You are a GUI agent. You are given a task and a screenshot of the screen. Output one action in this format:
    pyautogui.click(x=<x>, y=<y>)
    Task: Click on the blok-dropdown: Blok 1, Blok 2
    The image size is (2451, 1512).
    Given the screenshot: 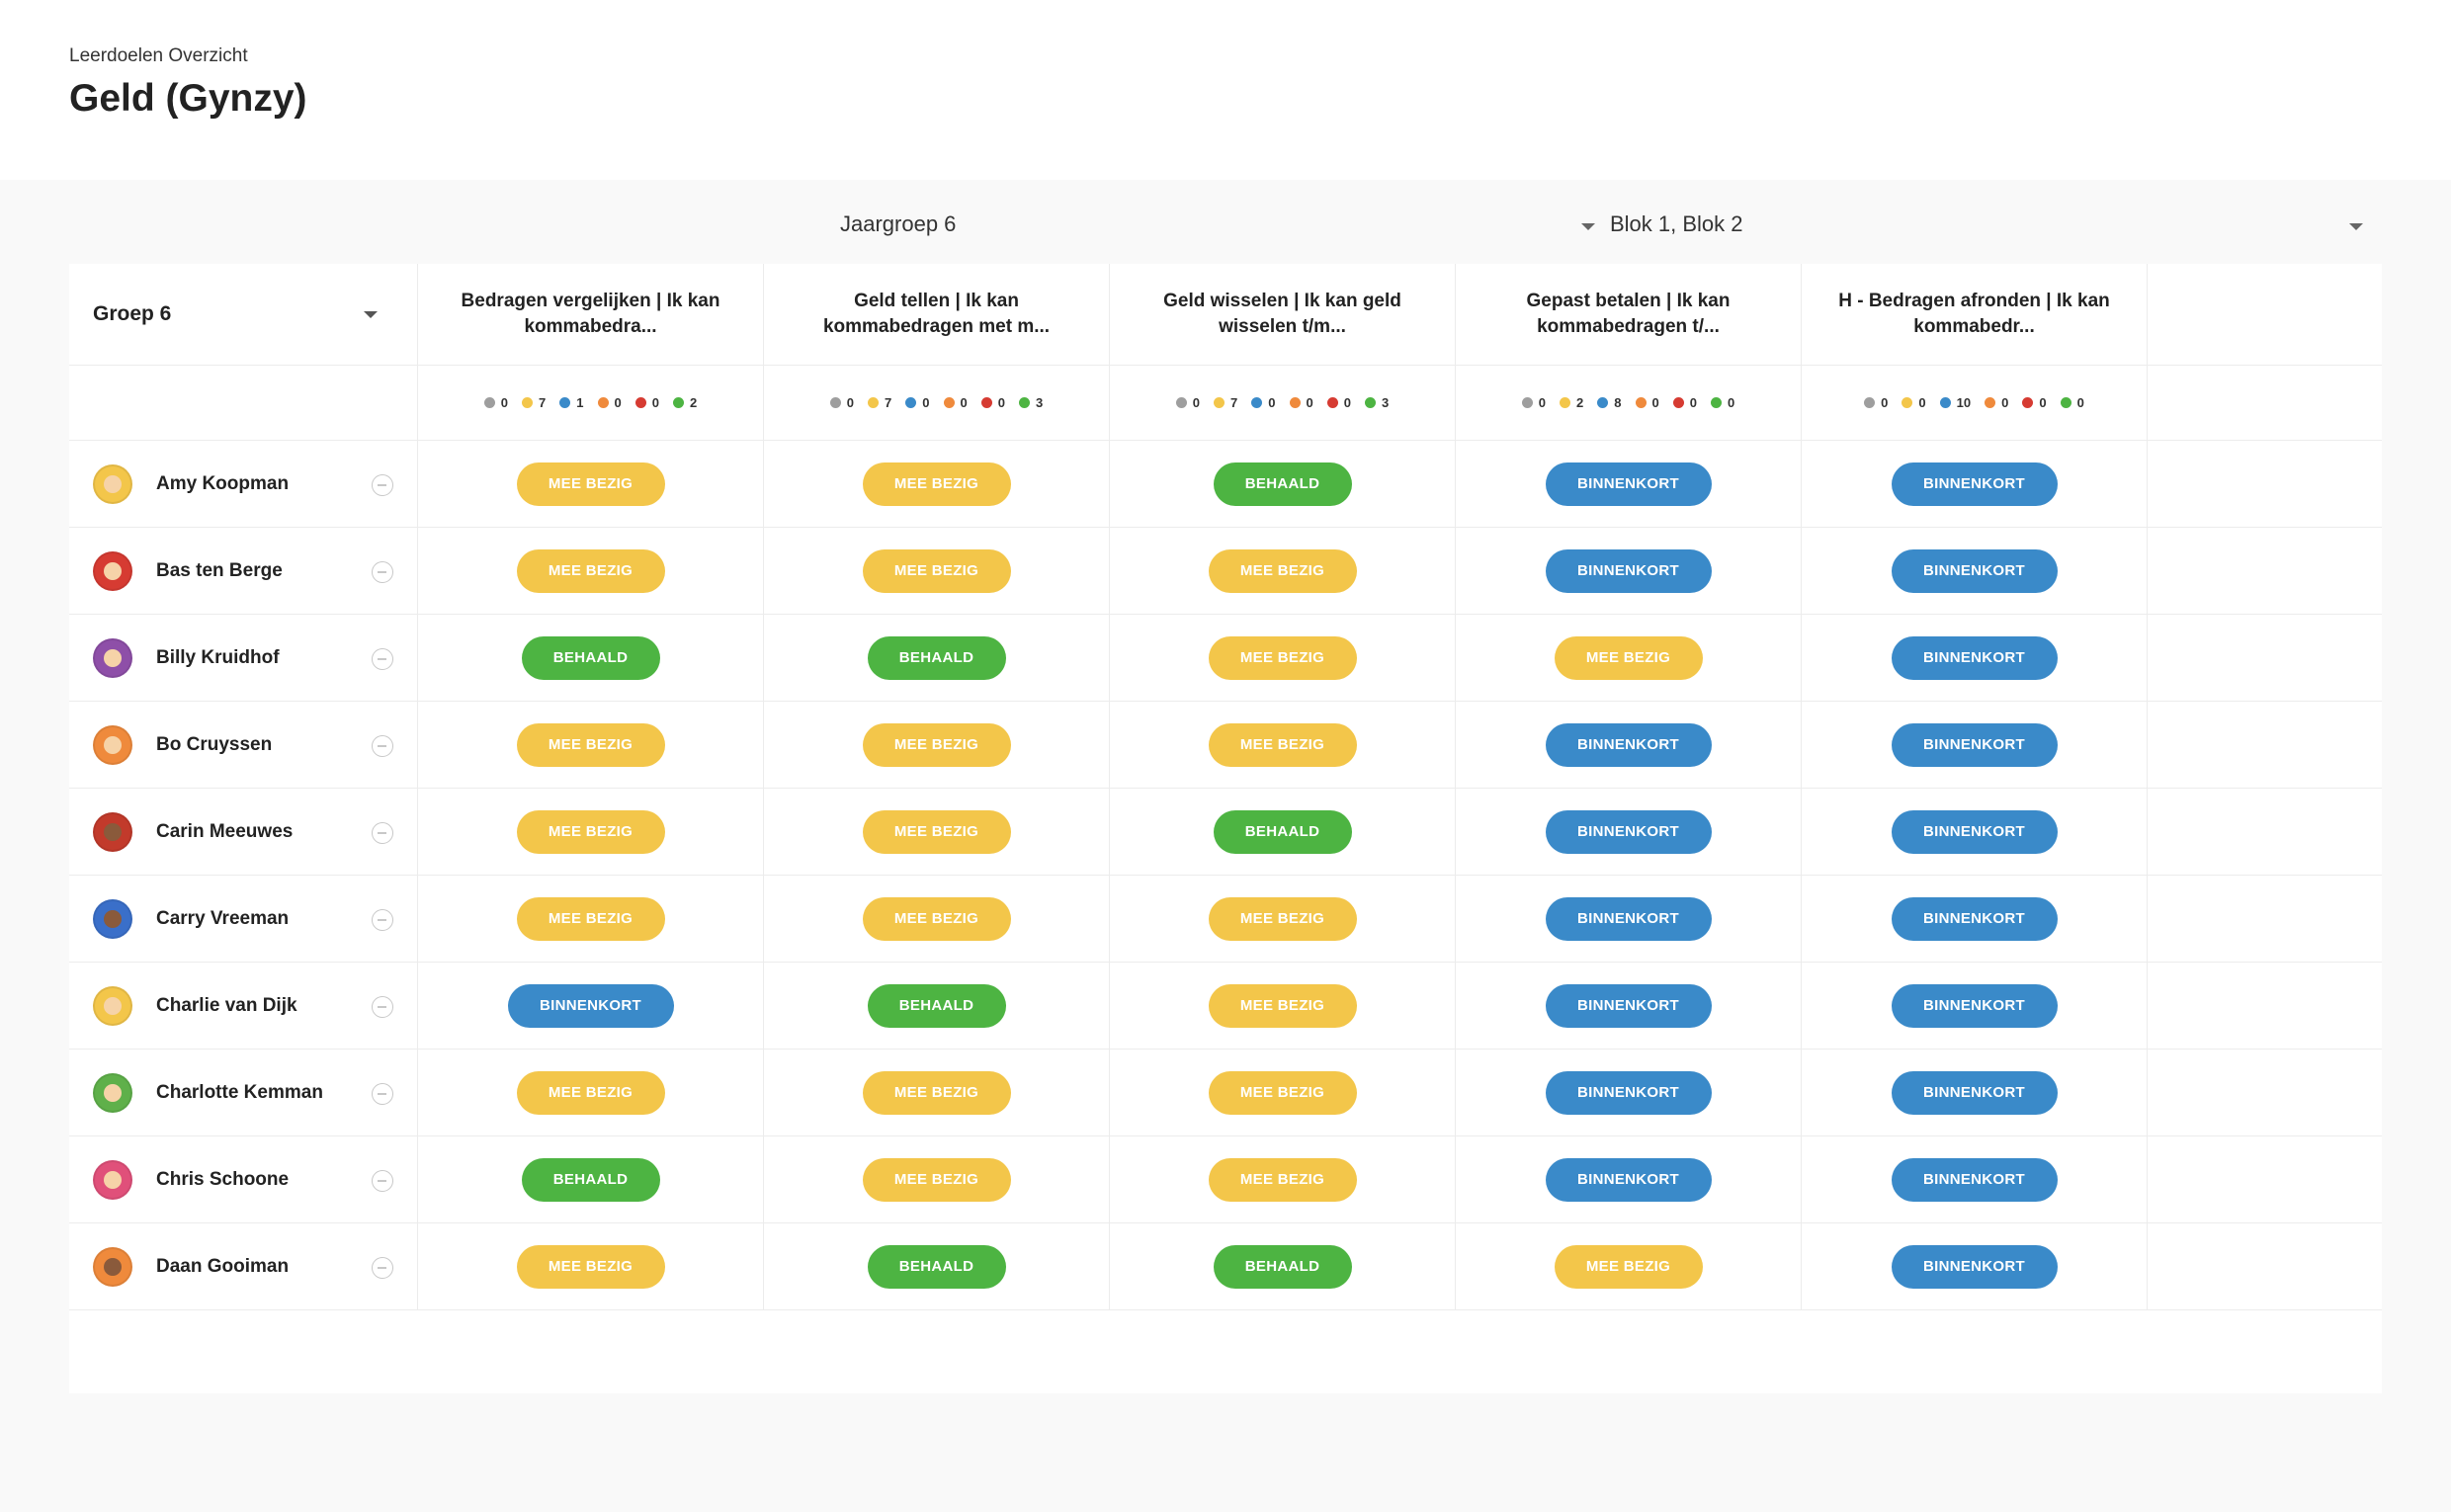 What is the action you would take?
    pyautogui.click(x=1677, y=224)
    